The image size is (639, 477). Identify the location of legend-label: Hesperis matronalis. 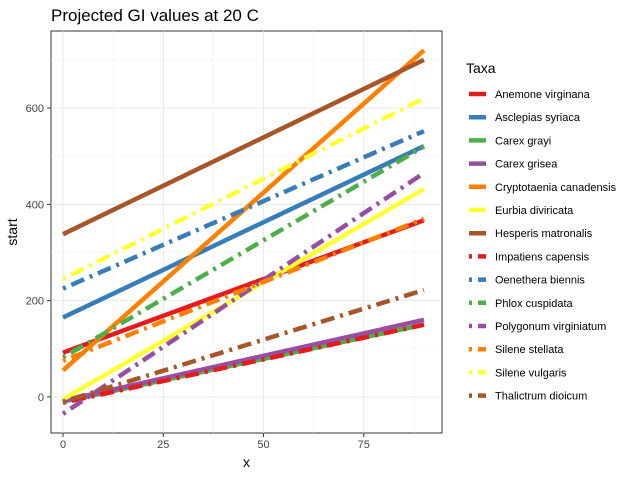
(544, 234).